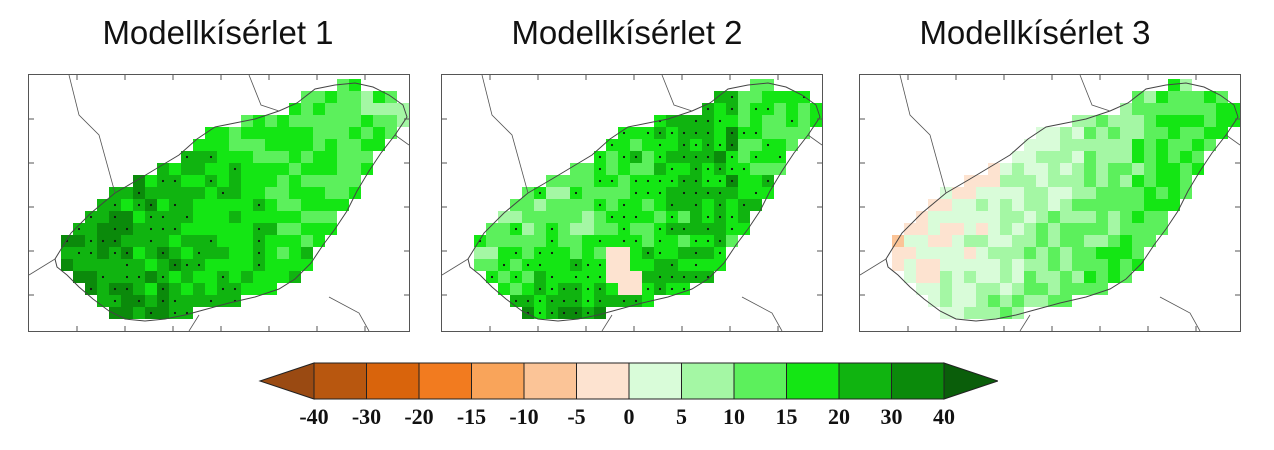  I want to click on colorbar-arrow-low, so click(286, 381).